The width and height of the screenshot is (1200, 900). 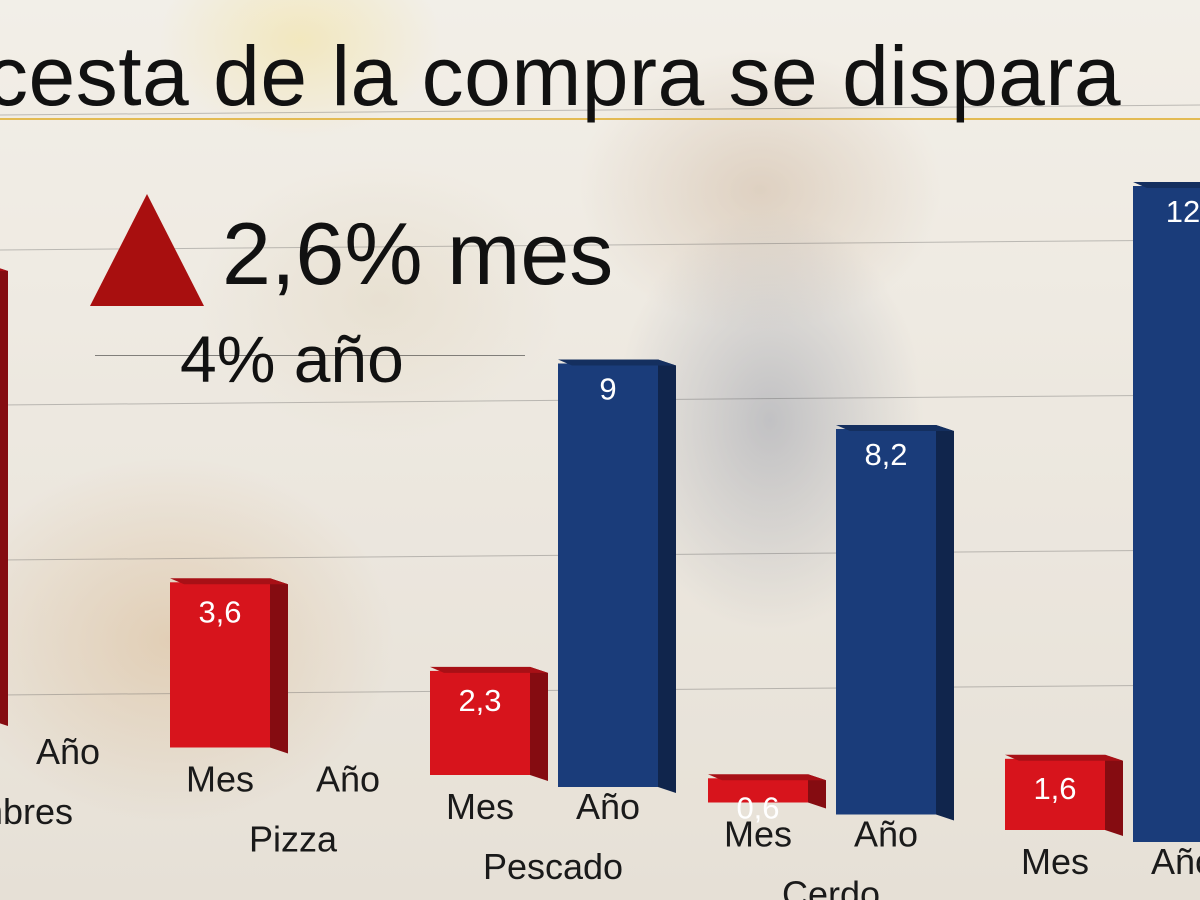 What do you see at coordinates (757, 807) in the screenshot?
I see `mes-value-label: 0,6` at bounding box center [757, 807].